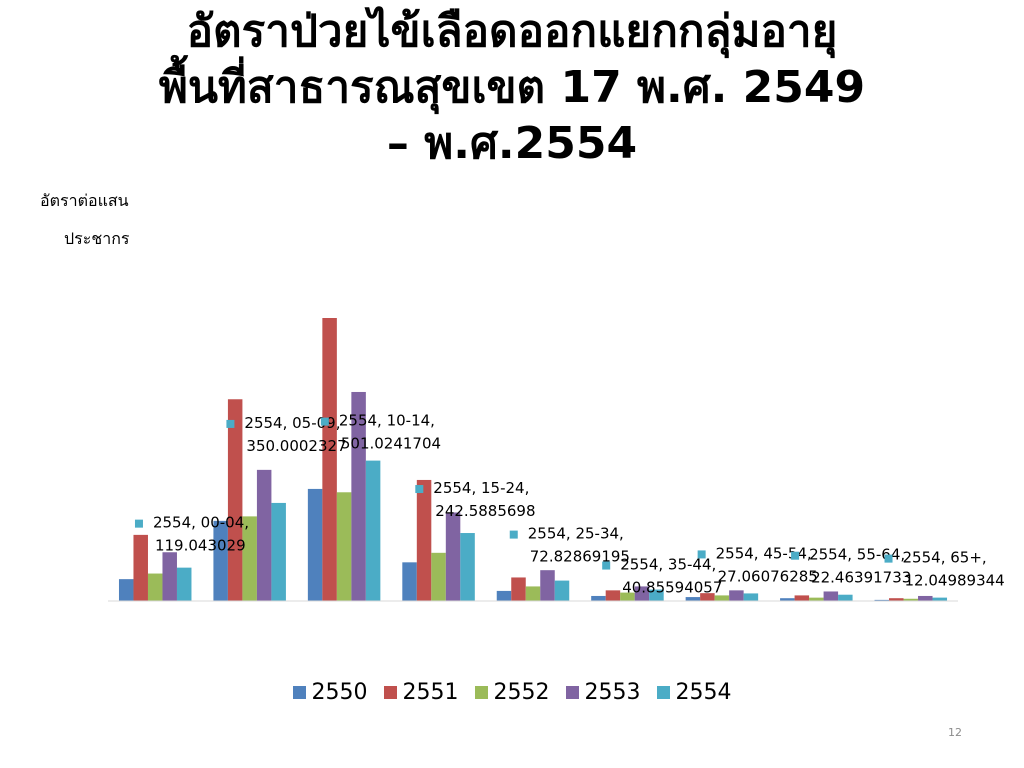  Describe the element at coordinates (768, 576) in the screenshot. I see `data-label-line-2: 27.06076285` at that location.